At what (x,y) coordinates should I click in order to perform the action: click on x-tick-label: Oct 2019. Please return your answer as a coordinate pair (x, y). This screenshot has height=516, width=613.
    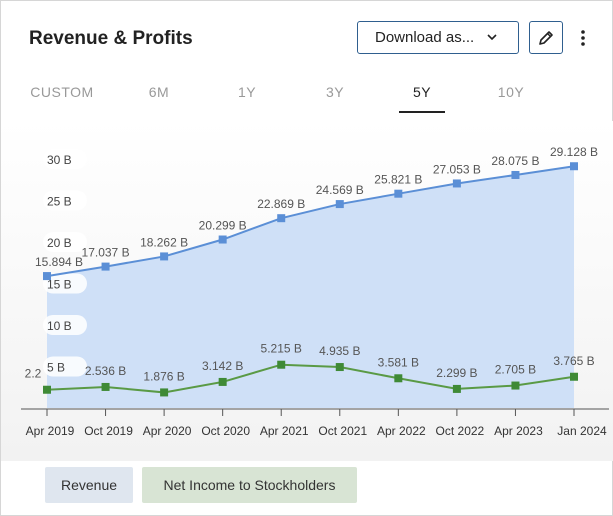
    Looking at the image, I should click on (108, 431).